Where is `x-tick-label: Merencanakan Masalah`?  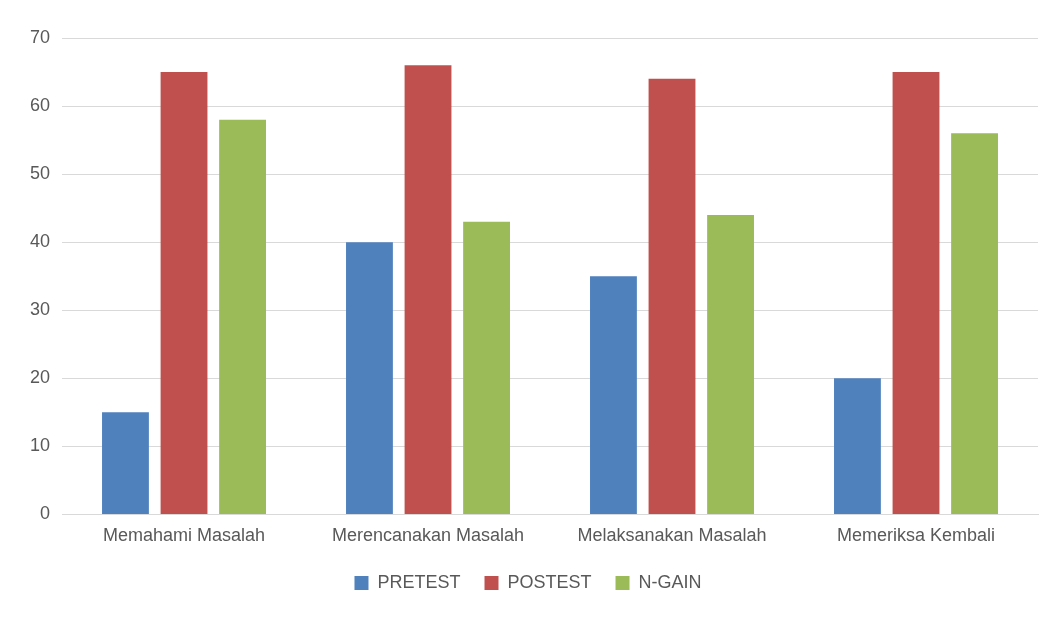 x-tick-label: Merencanakan Masalah is located at coordinates (428, 535).